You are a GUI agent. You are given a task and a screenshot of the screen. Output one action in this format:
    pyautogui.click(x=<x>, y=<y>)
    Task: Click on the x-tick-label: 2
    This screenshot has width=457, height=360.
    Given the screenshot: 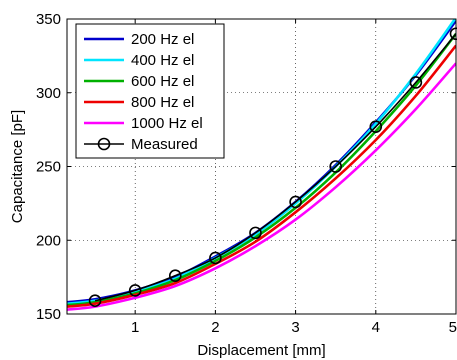 What is the action you would take?
    pyautogui.click(x=215, y=327)
    